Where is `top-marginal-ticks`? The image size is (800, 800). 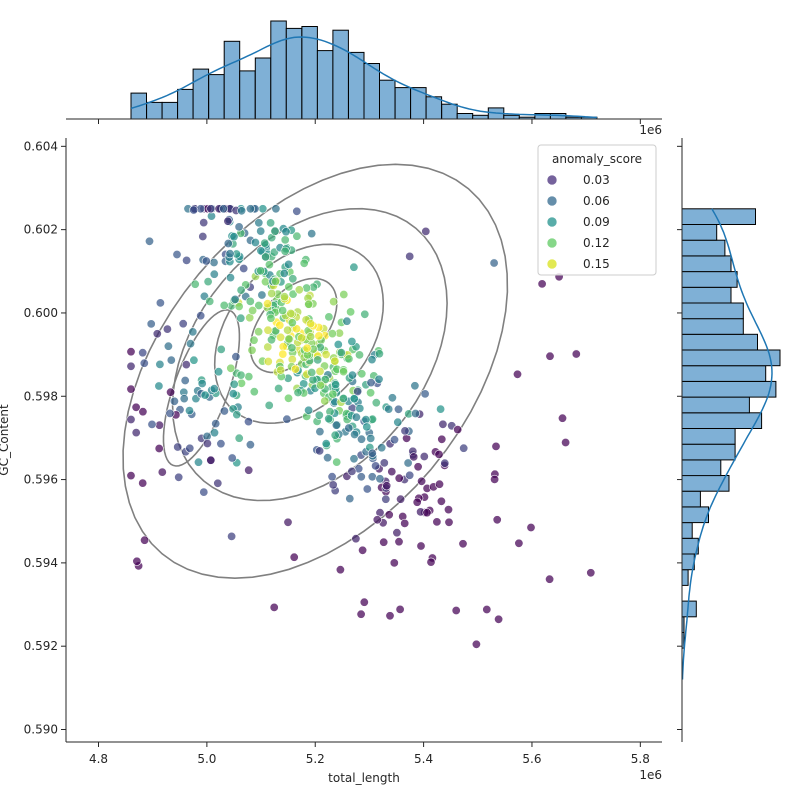 top-marginal-ticks is located at coordinates (369, 121).